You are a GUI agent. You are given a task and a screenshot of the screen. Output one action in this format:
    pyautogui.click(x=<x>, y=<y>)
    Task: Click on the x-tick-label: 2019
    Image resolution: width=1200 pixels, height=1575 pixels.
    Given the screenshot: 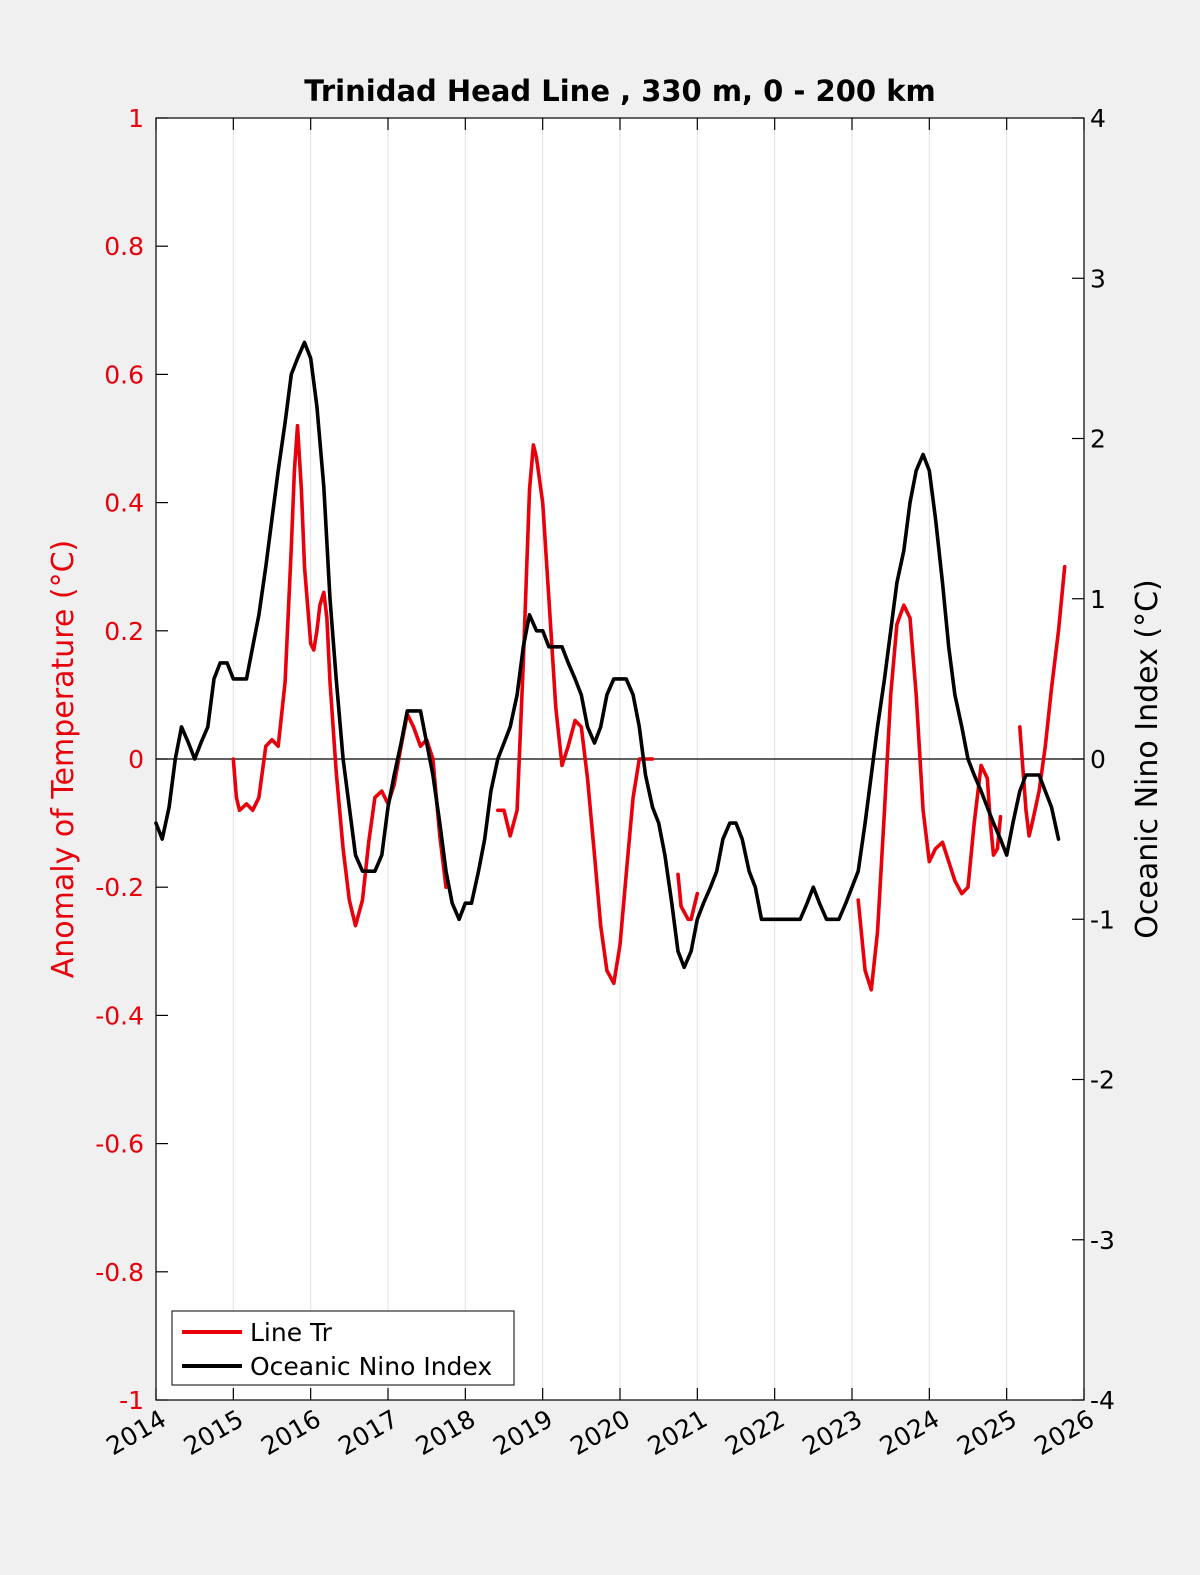 What is the action you would take?
    pyautogui.click(x=523, y=1432)
    